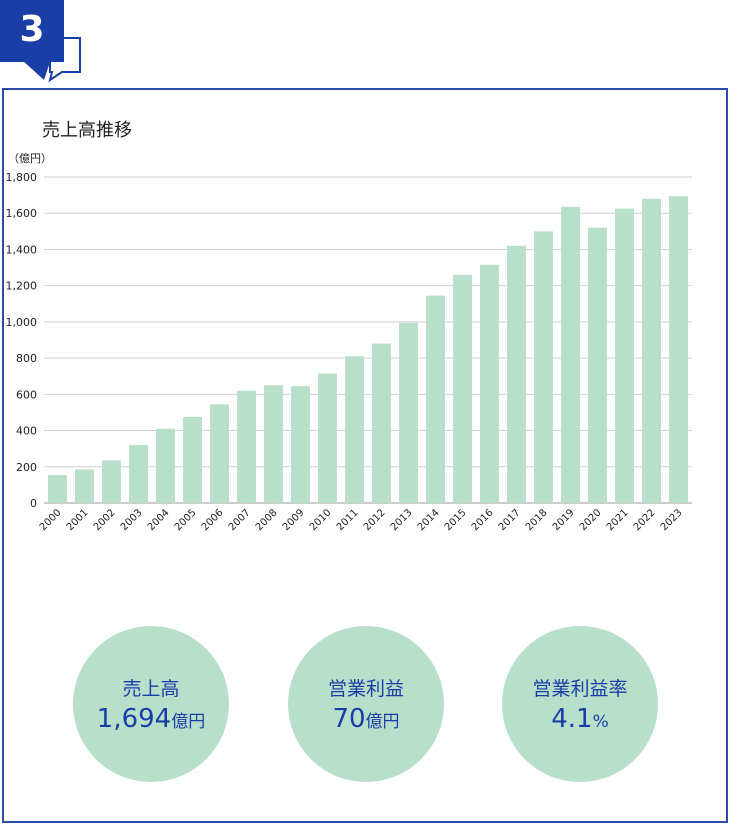 This screenshot has height=827, width=732. I want to click on x-tick-label: 2009, so click(294, 520).